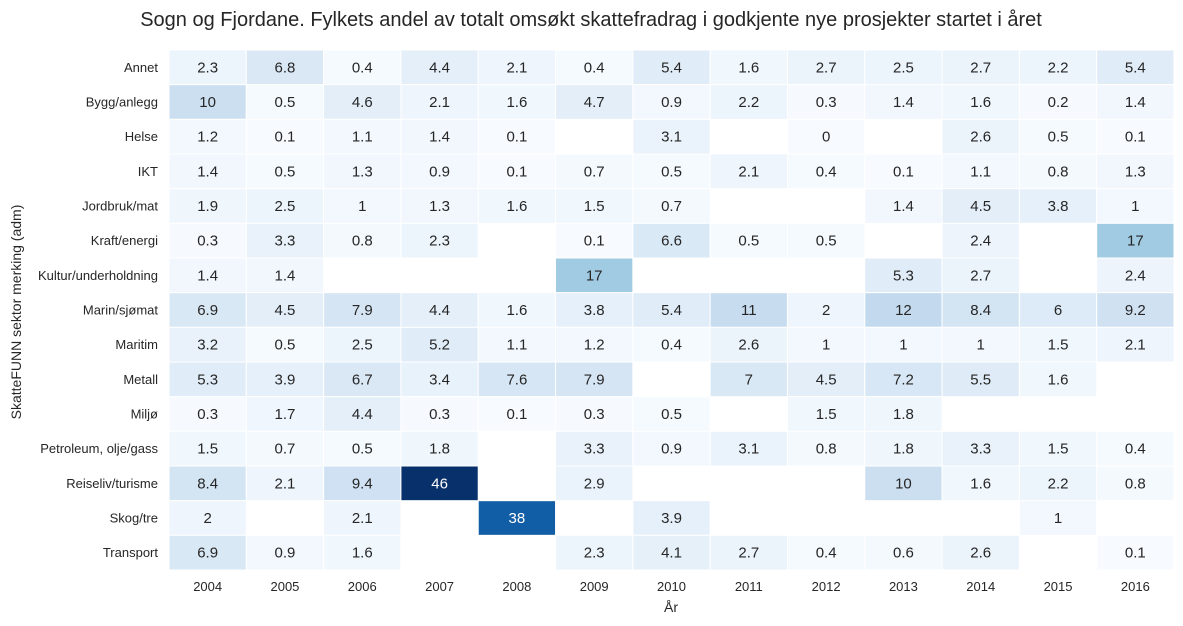 This screenshot has width=1183, height=626. Describe the element at coordinates (826, 345) in the screenshot. I see `cell-value-label: 1` at that location.